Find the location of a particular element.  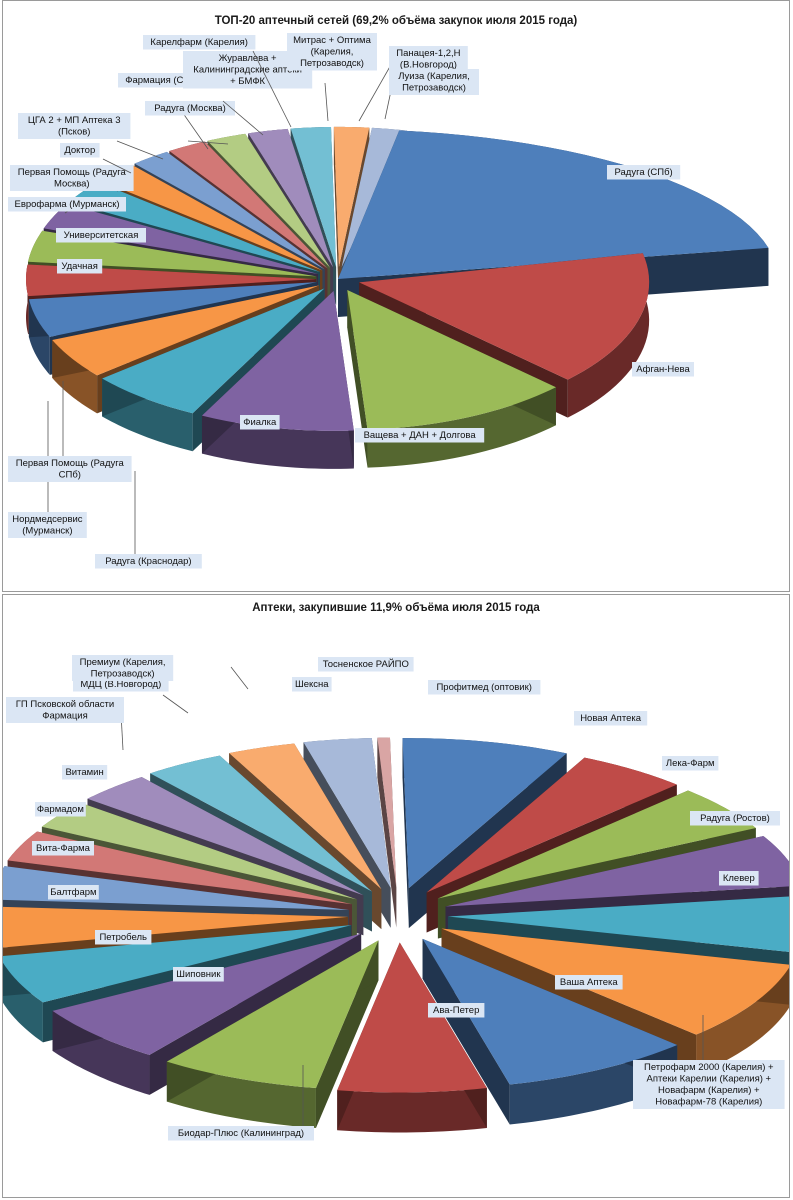

slice-label-text: Афган-Нева is located at coordinates (663, 369).